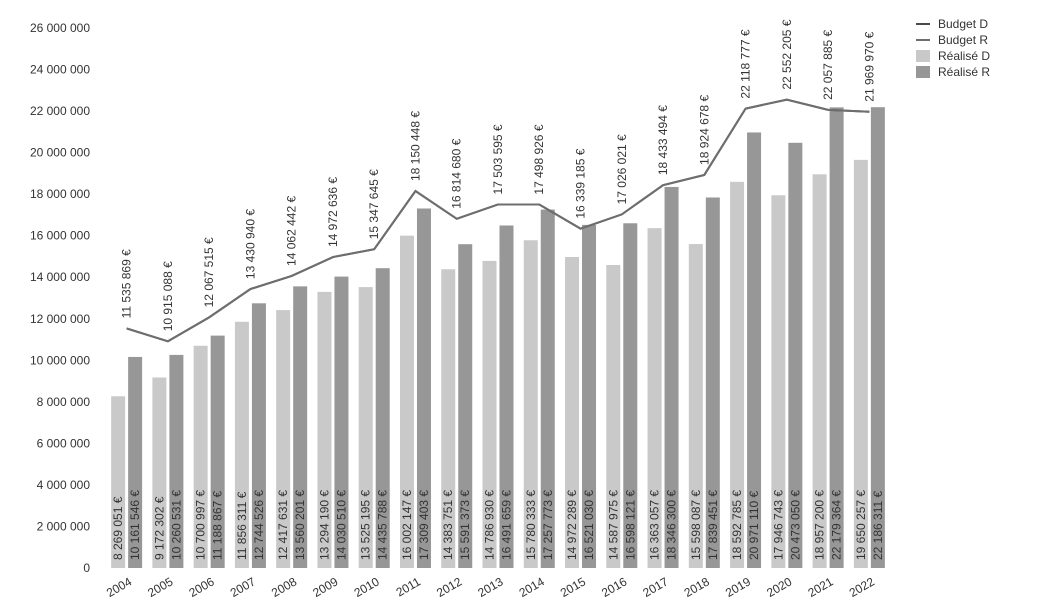  What do you see at coordinates (415, 146) in the screenshot?
I see `data-label: 18 150 448 €` at bounding box center [415, 146].